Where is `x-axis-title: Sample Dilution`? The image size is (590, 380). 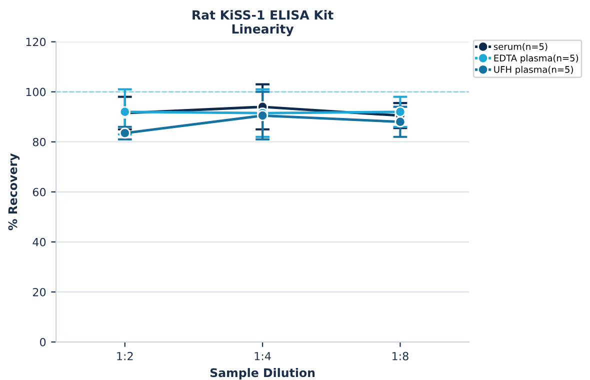 x-axis-title: Sample Dilution is located at coordinates (262, 374).